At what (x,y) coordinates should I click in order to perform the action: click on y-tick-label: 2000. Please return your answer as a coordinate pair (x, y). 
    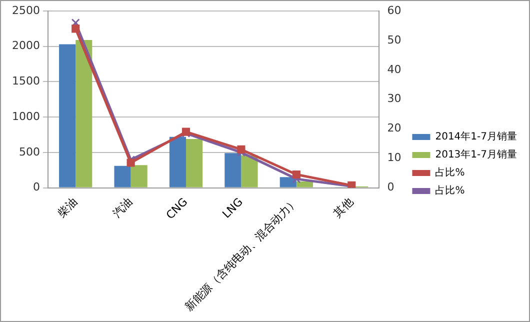
    Looking at the image, I should click on (26, 45).